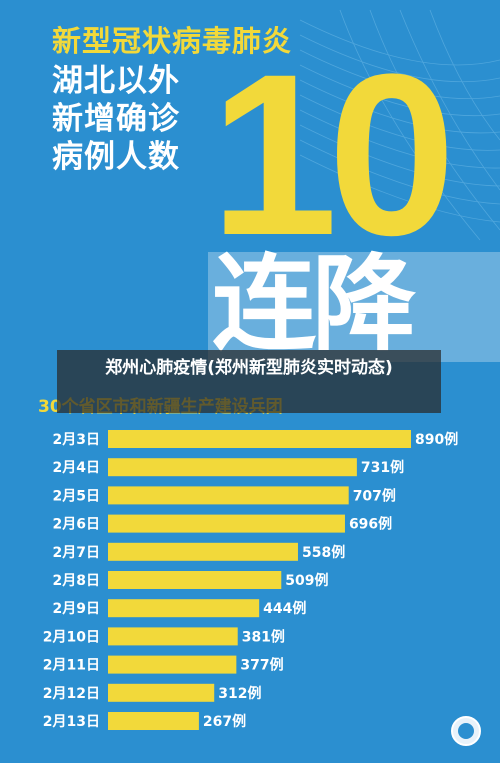 Image resolution: width=500 pixels, height=763 pixels. I want to click on value-label: 509例, so click(306, 580).